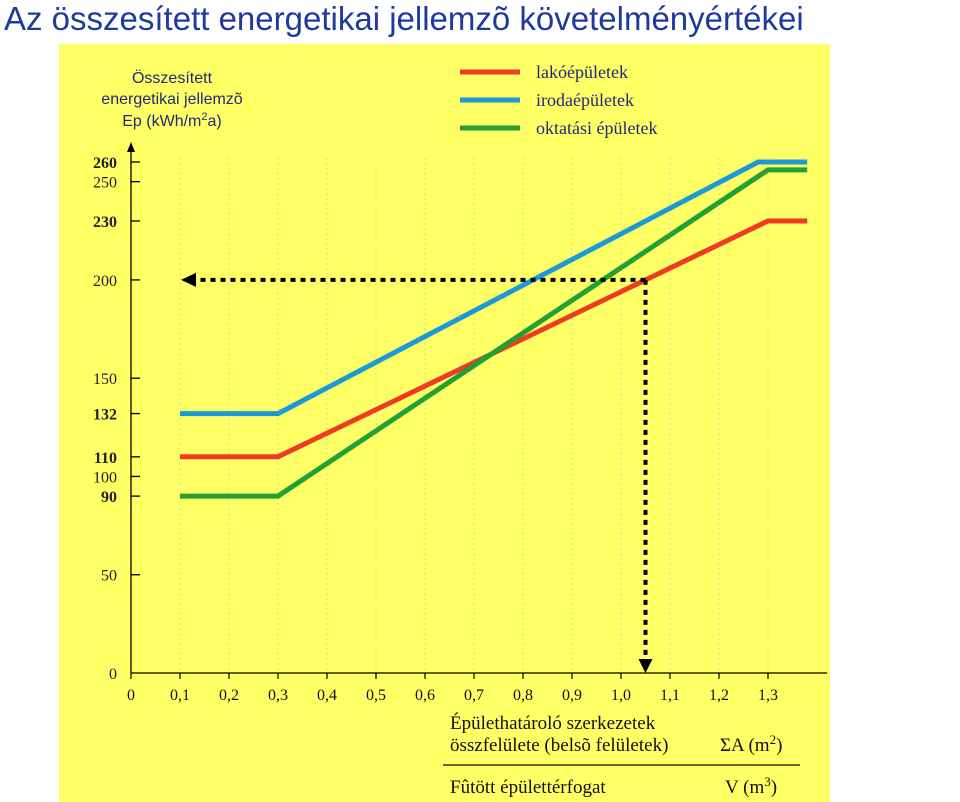  What do you see at coordinates (751, 786) in the screenshot?
I see `x-axis-denominator-unit: V (m3)` at bounding box center [751, 786].